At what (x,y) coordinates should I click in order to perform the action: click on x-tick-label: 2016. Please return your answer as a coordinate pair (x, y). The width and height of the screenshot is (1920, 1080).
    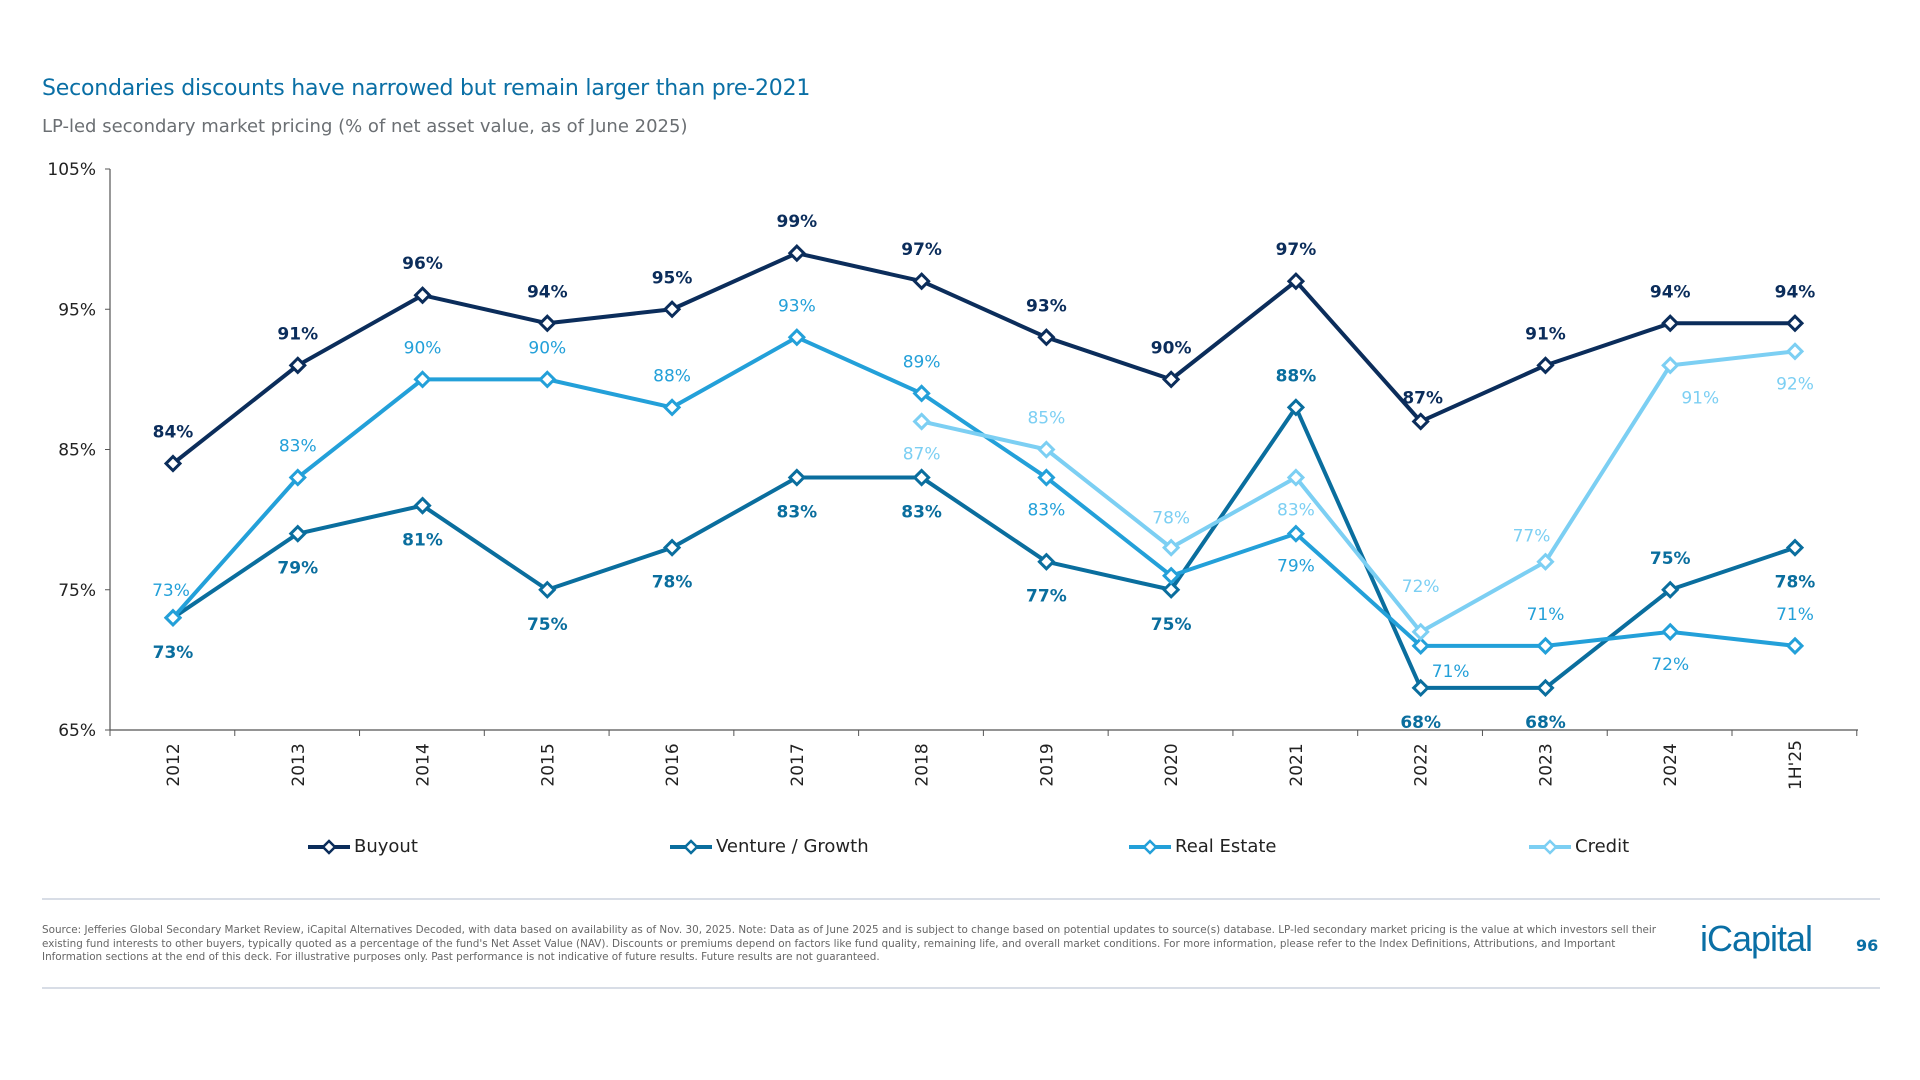
    Looking at the image, I should click on (673, 764).